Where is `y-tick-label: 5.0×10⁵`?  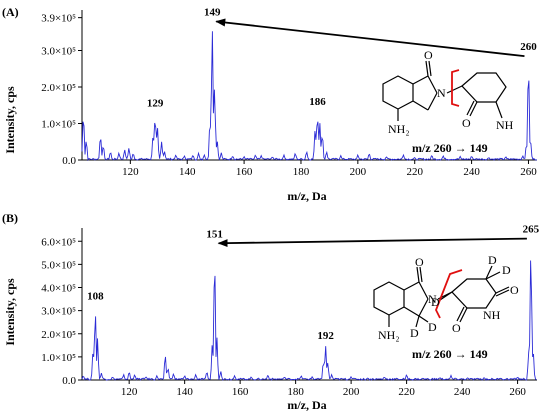 y-tick-label: 5.0×10⁵ is located at coordinates (58, 265).